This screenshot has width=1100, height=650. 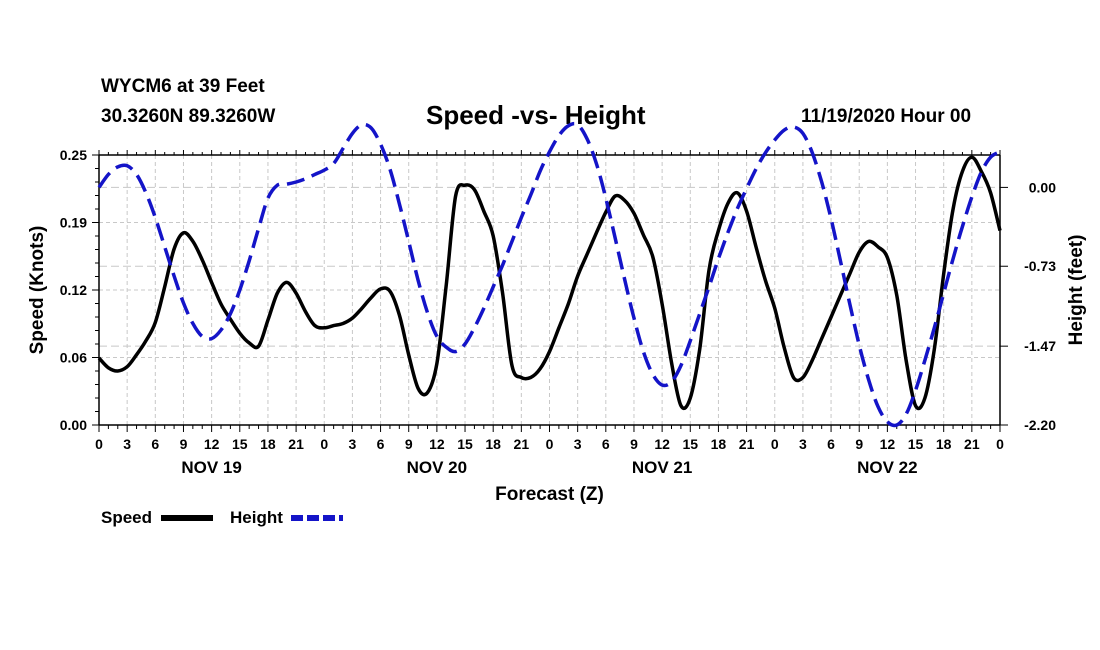 I want to click on y-tick-label: 0.25, so click(x=73, y=155).